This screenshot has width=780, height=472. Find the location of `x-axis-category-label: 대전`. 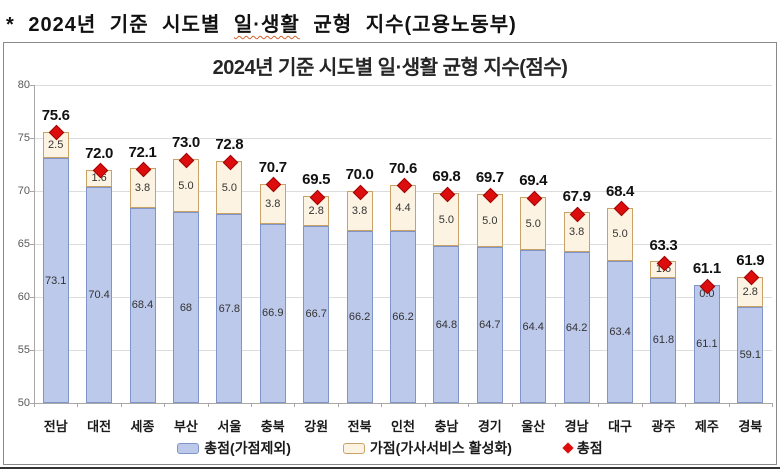

x-axis-category-label: 대전 is located at coordinates (99, 426).